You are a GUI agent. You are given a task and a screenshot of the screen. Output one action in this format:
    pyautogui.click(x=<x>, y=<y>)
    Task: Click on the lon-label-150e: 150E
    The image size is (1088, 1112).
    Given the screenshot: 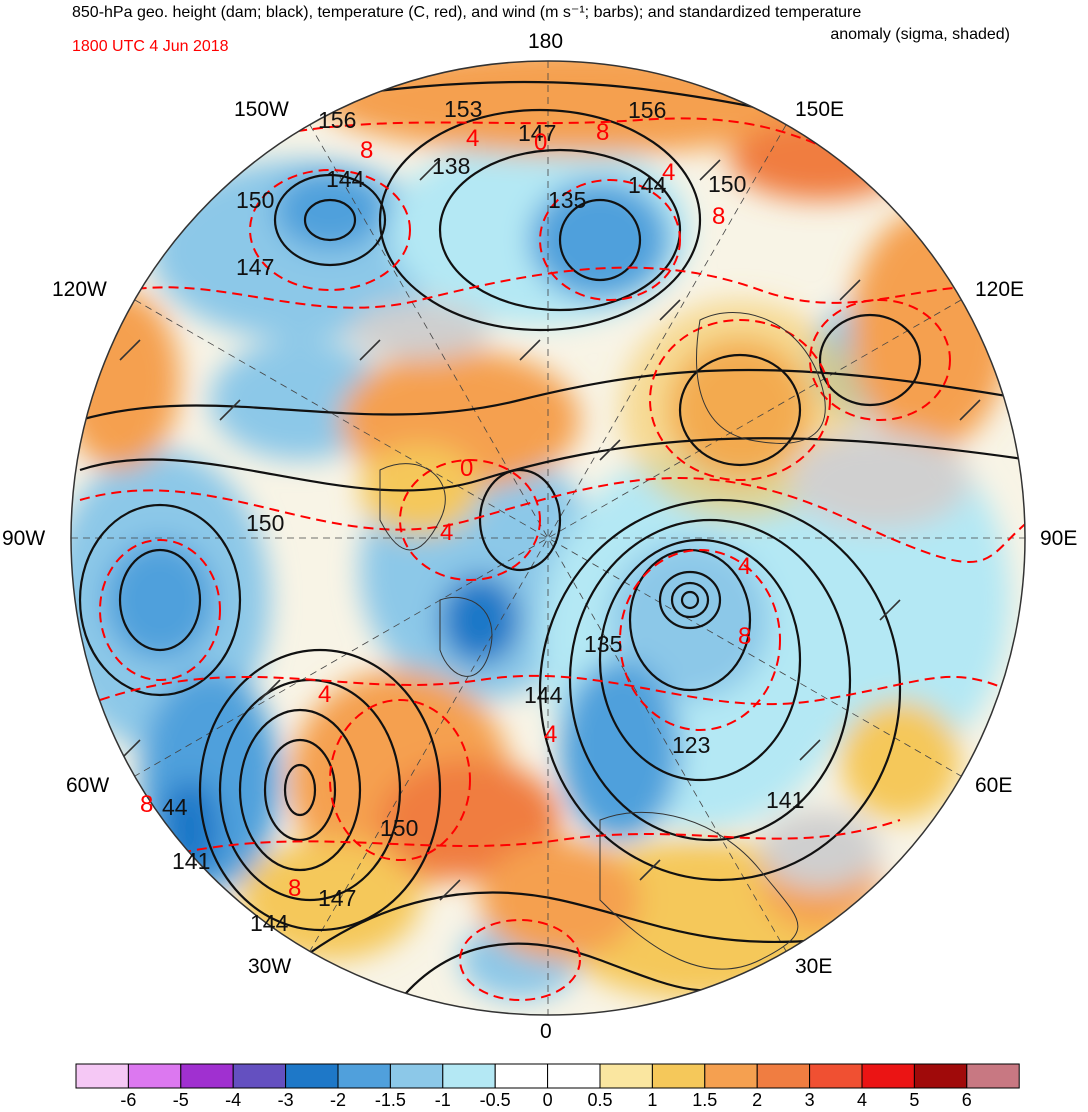 What is the action you would take?
    pyautogui.click(x=820, y=109)
    